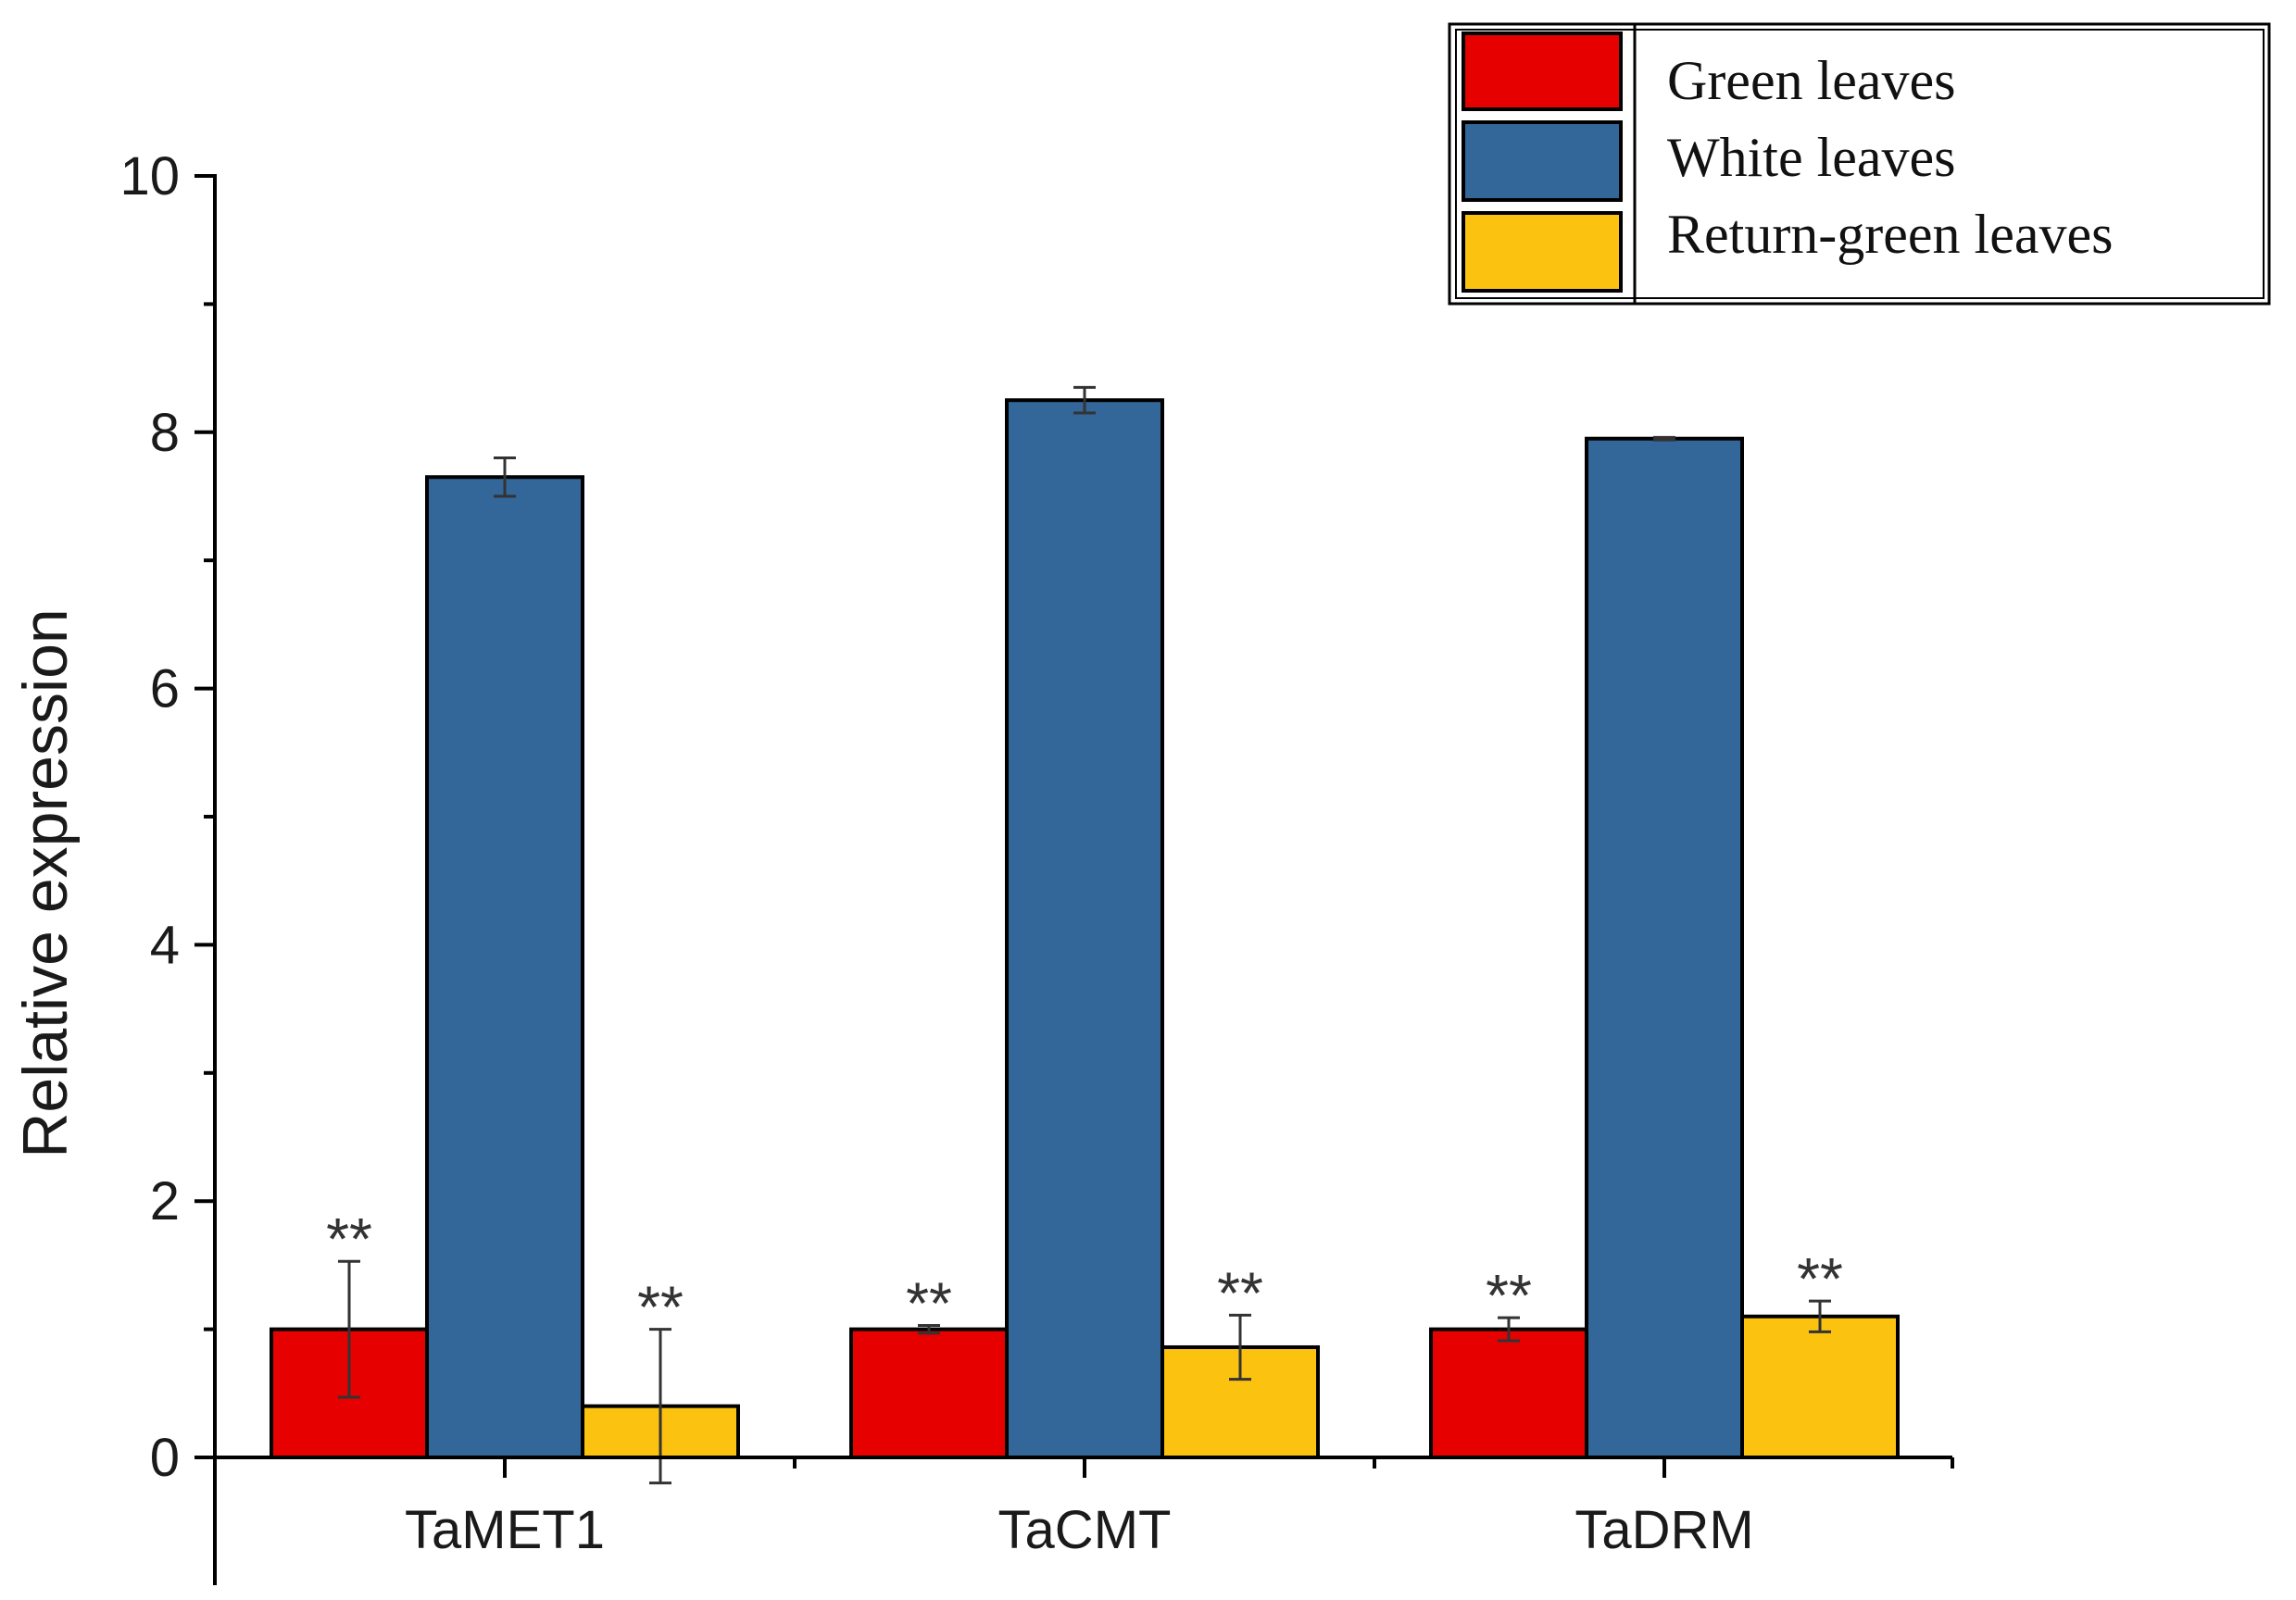 This screenshot has height=1600, width=2296. Describe the element at coordinates (165, 433) in the screenshot. I see `y-tick-label-8: 8` at that location.